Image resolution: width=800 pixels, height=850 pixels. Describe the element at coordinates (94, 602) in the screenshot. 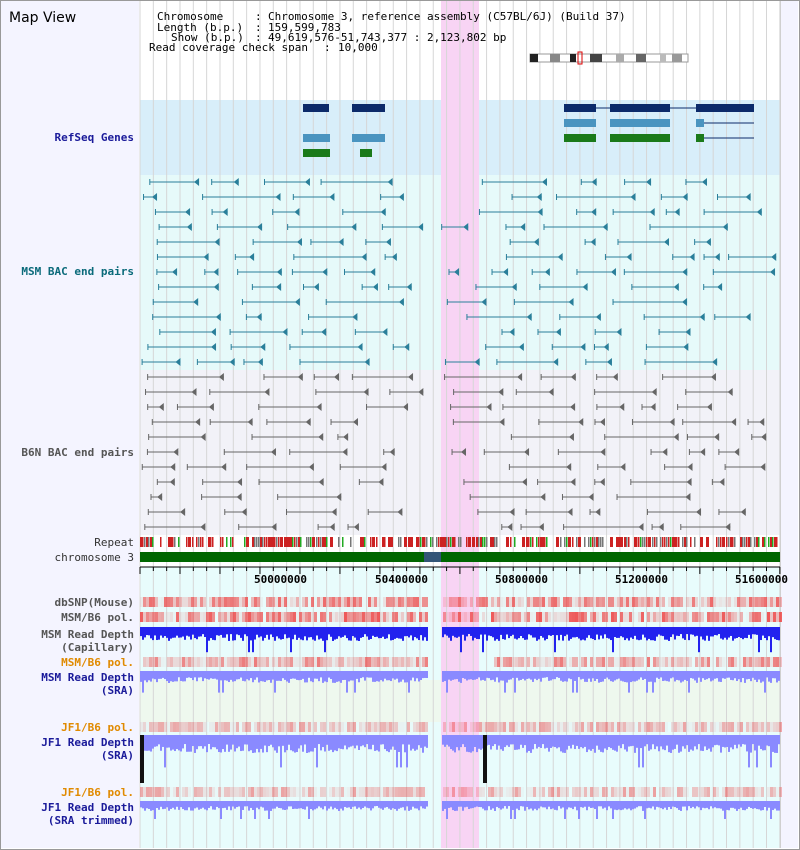

I see `track-label-dbsnp: dbSNP(Mouse)` at that location.